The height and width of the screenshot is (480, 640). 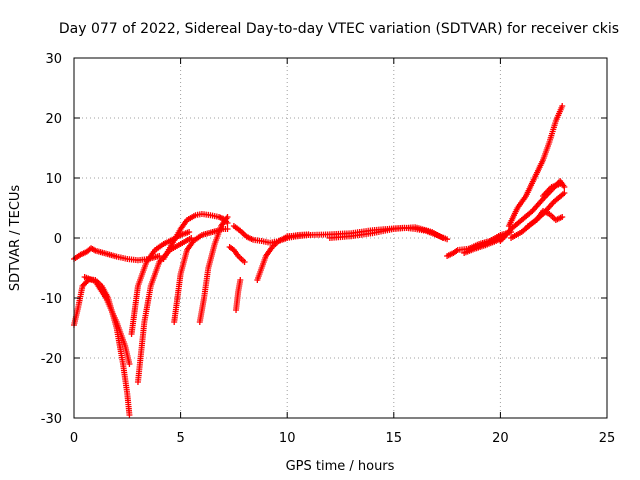 What do you see at coordinates (394, 438) in the screenshot?
I see `x-tick-label: 15` at bounding box center [394, 438].